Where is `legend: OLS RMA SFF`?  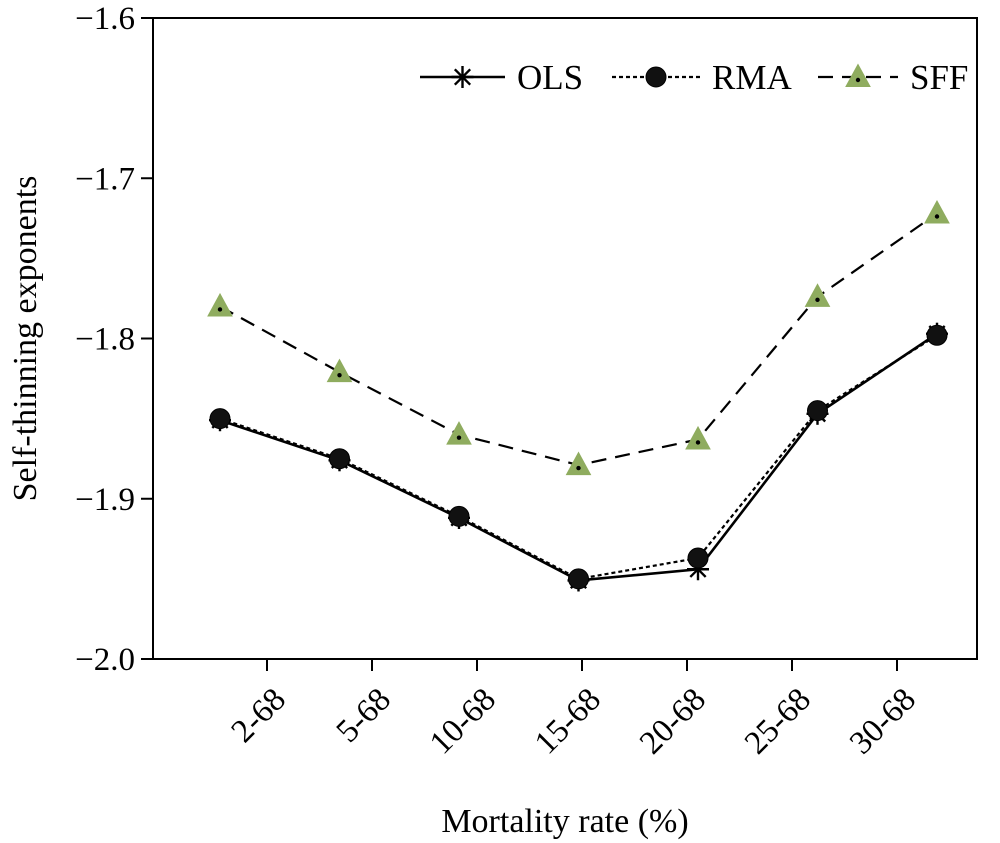
legend: OLS RMA SFF is located at coordinates (694, 77).